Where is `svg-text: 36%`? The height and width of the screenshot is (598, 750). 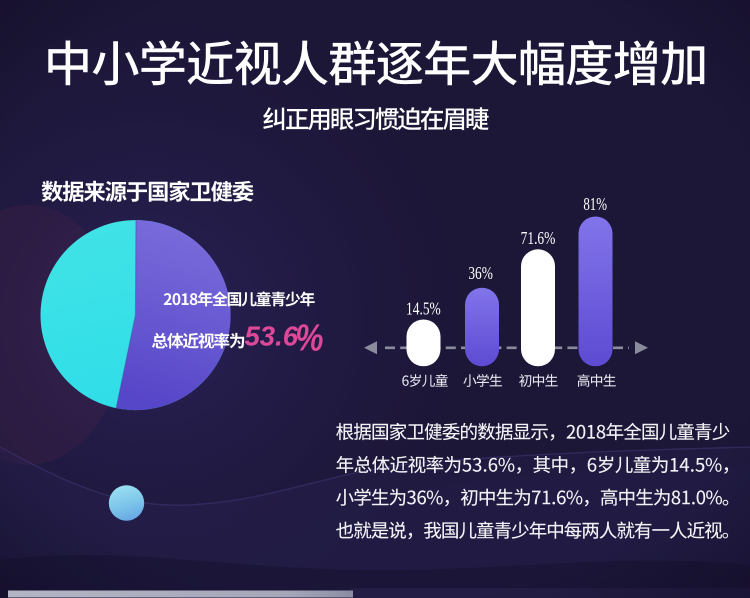
svg-text: 36% is located at coordinates (480, 273).